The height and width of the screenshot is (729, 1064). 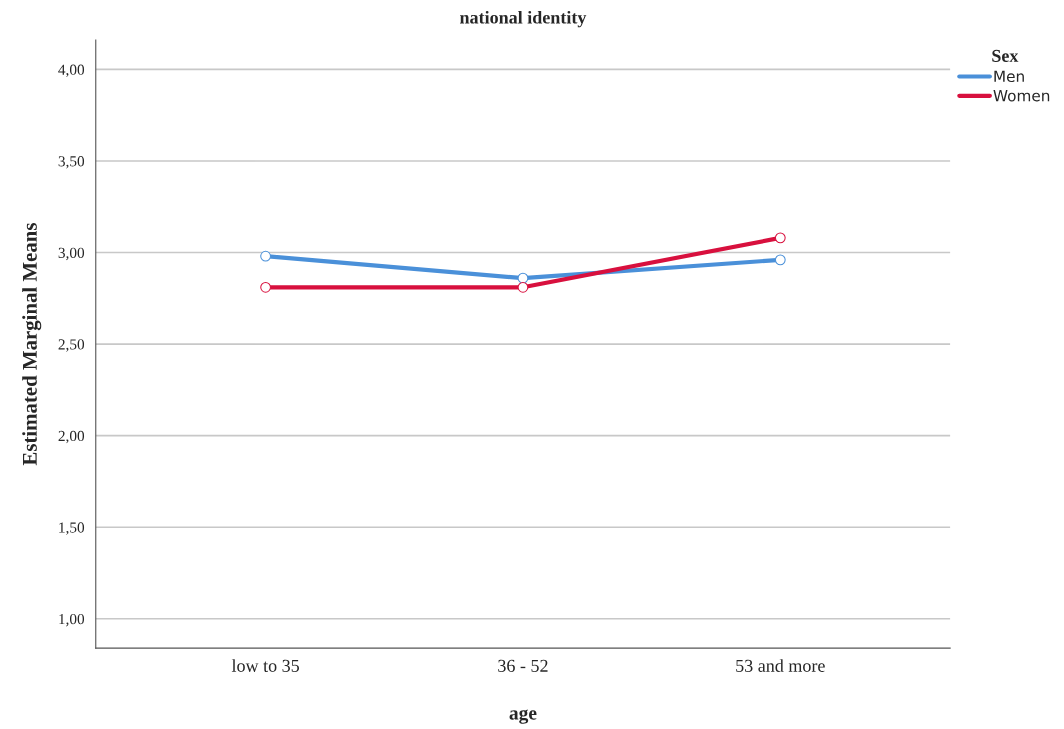 What do you see at coordinates (523, 665) in the screenshot?
I see `x-tick-label: 36 - 52` at bounding box center [523, 665].